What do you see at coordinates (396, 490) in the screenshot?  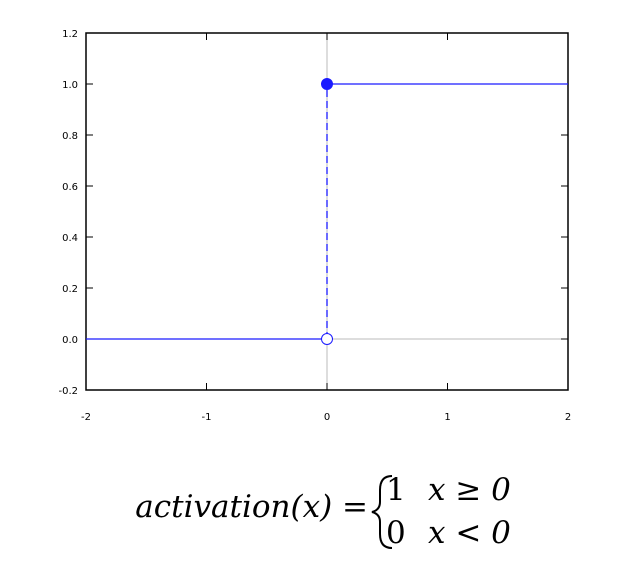 I see `case-value: 1` at bounding box center [396, 490].